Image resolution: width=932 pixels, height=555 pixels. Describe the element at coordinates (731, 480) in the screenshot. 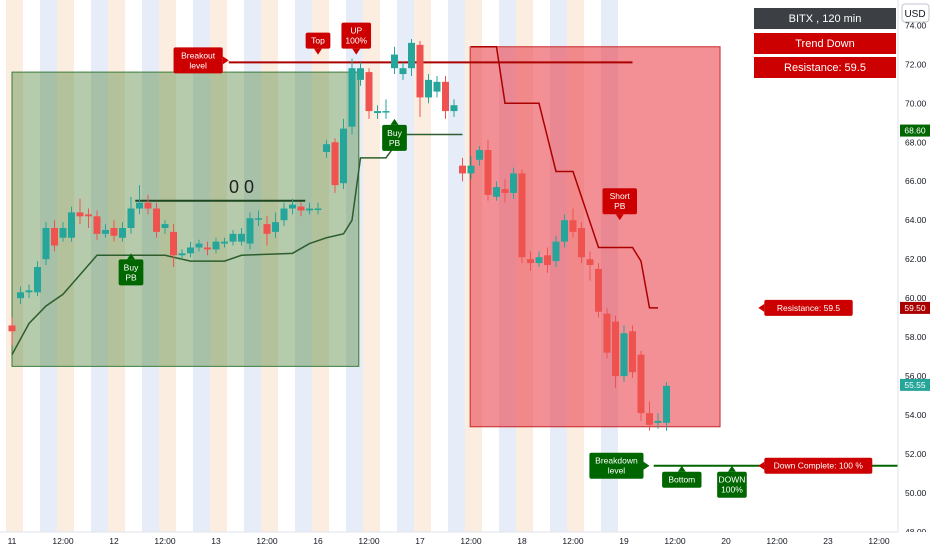

I see `callout-text: DOWN` at that location.